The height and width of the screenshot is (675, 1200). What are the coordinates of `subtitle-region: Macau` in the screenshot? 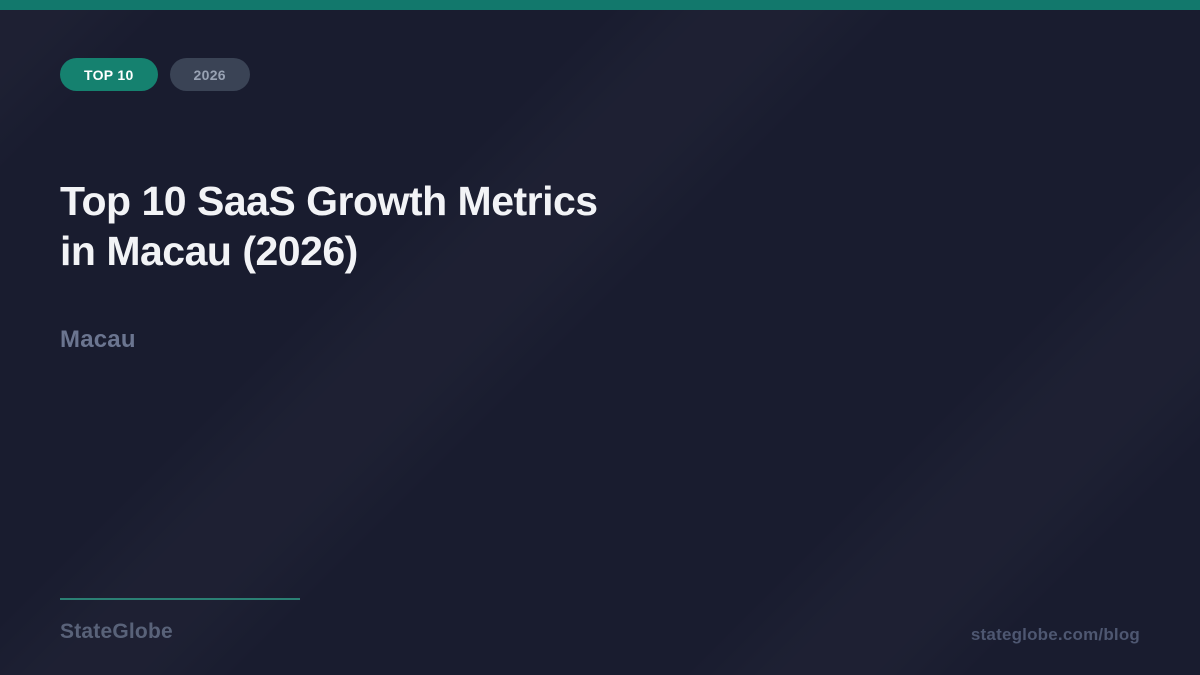 It's located at (98, 339).